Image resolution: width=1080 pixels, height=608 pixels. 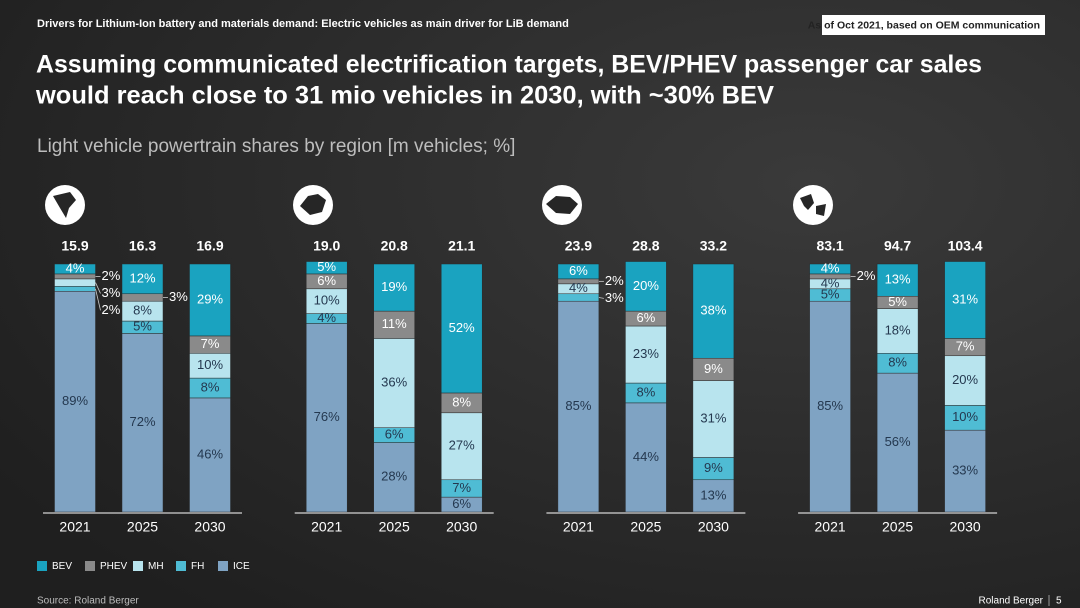 What do you see at coordinates (646, 353) in the screenshot?
I see `value-label: 23%` at bounding box center [646, 353].